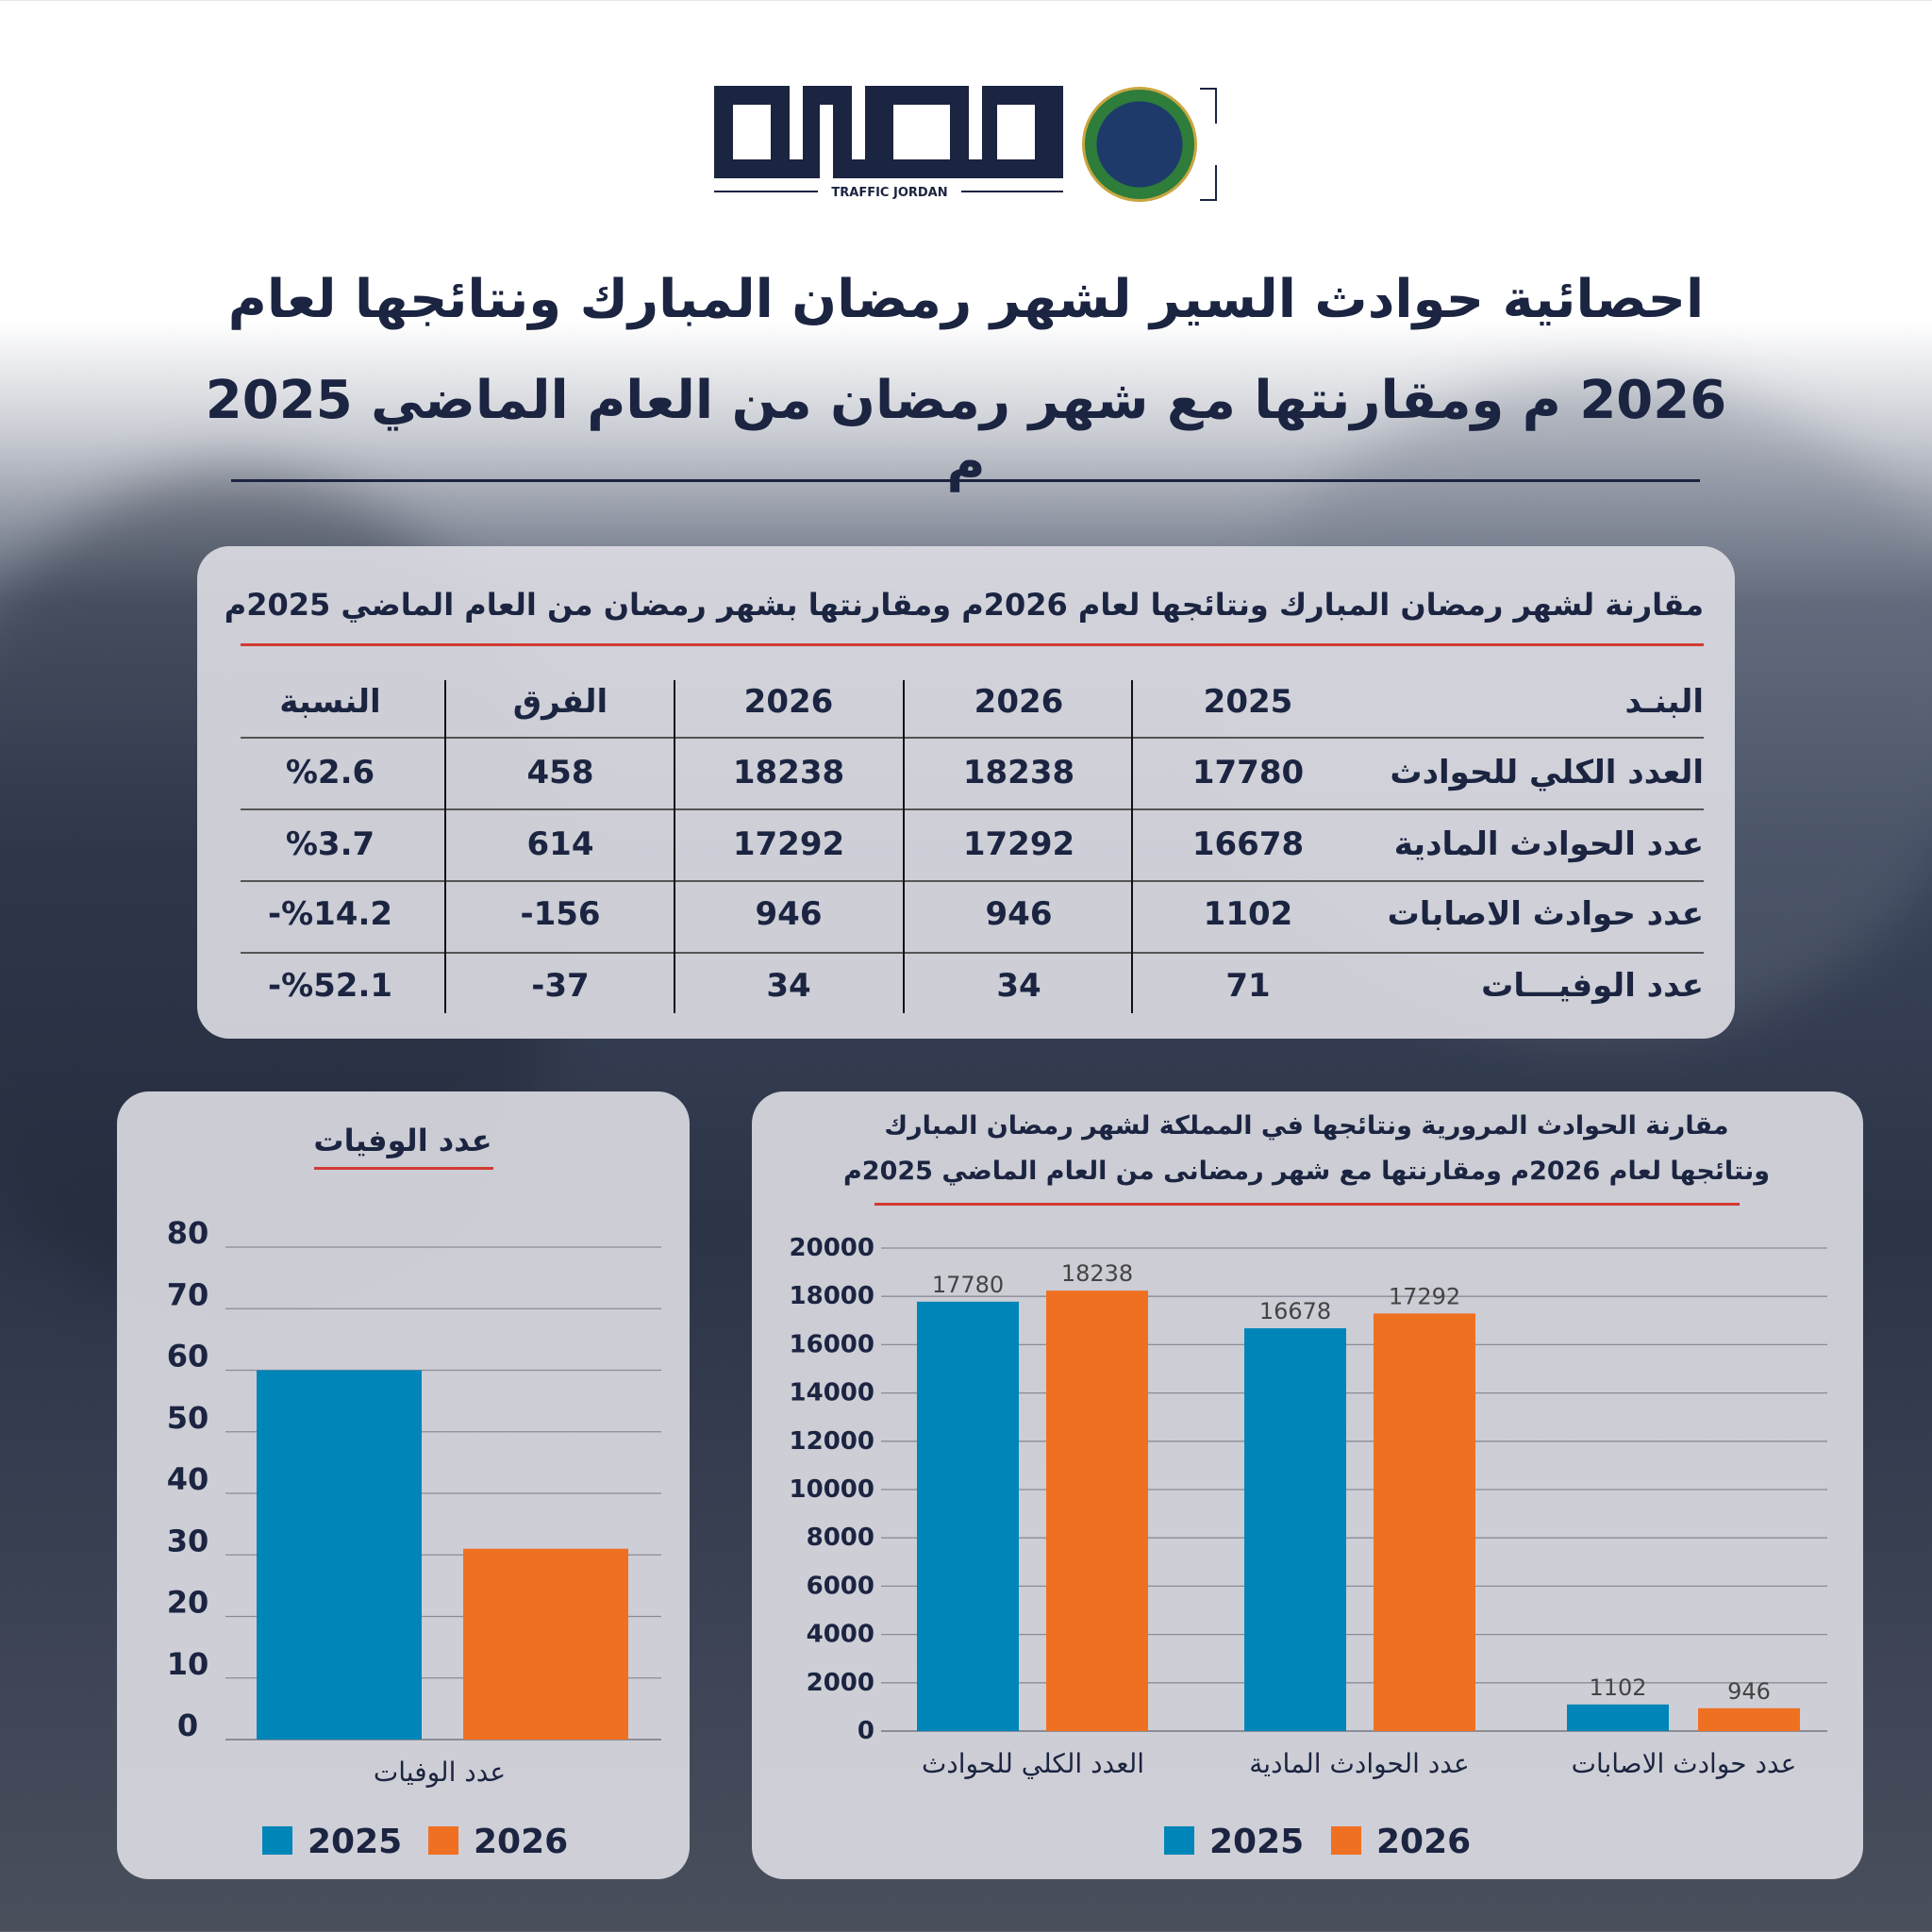 The height and width of the screenshot is (1932, 1932). Describe the element at coordinates (965, 481) in the screenshot. I see `title-divider` at that location.